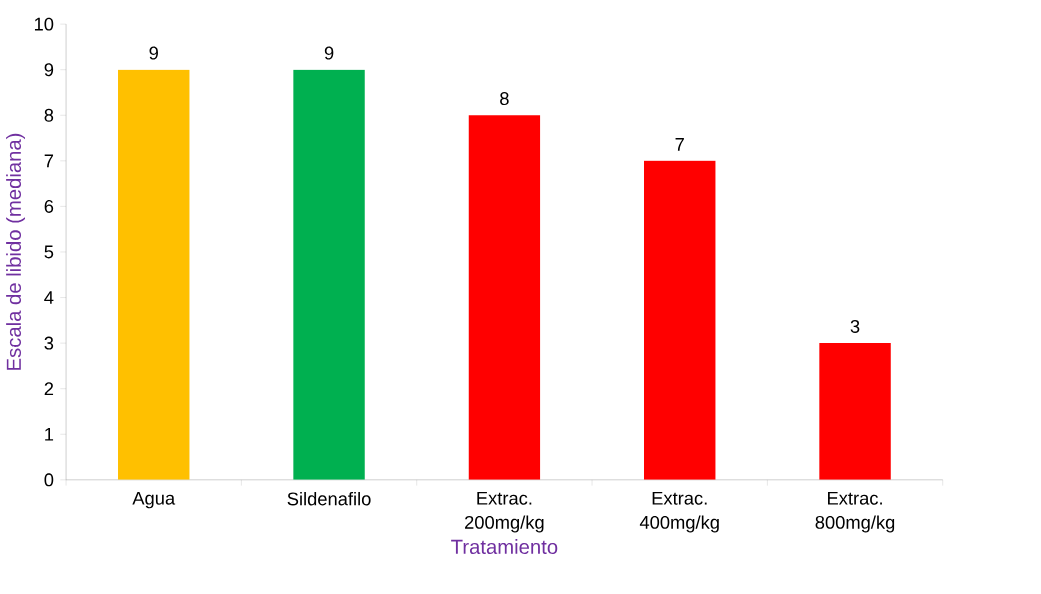 The width and height of the screenshot is (1041, 594). What do you see at coordinates (154, 500) in the screenshot?
I see `x-tick-label: Agua` at bounding box center [154, 500].